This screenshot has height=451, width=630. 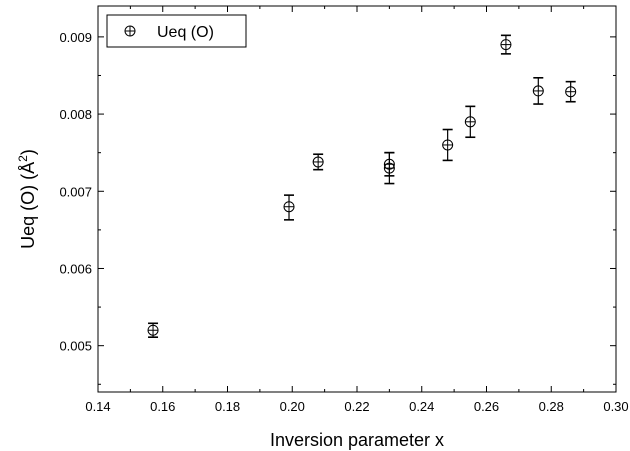 I want to click on y-tick-label: 0.006, so click(x=75, y=268).